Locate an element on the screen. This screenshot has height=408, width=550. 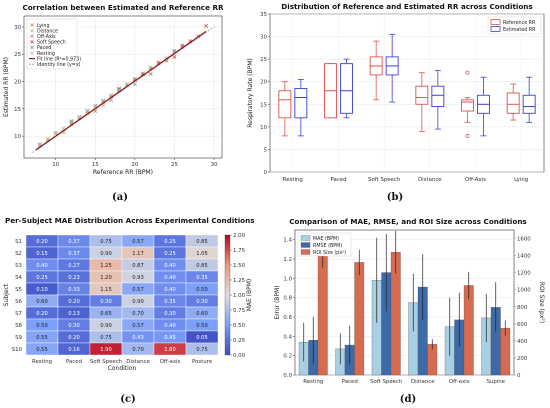
x-tick-label: Paced is located at coordinates (338, 180).